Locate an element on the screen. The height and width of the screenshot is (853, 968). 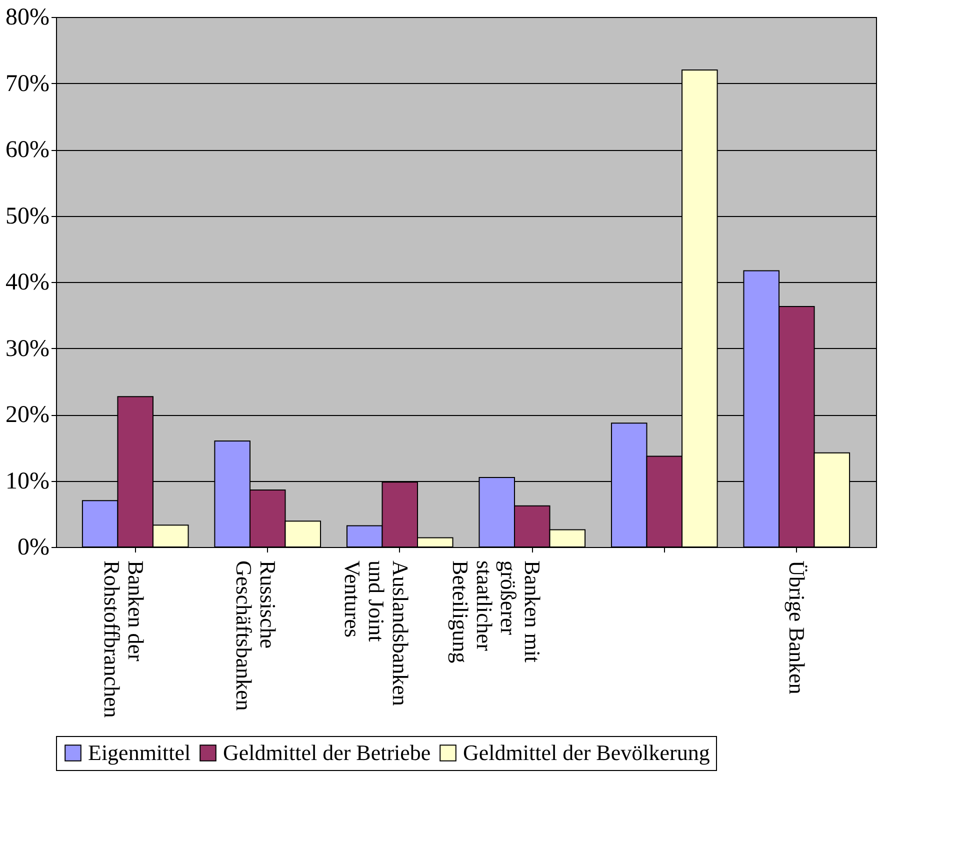
y-tick-label: 10% is located at coordinates (28, 481).